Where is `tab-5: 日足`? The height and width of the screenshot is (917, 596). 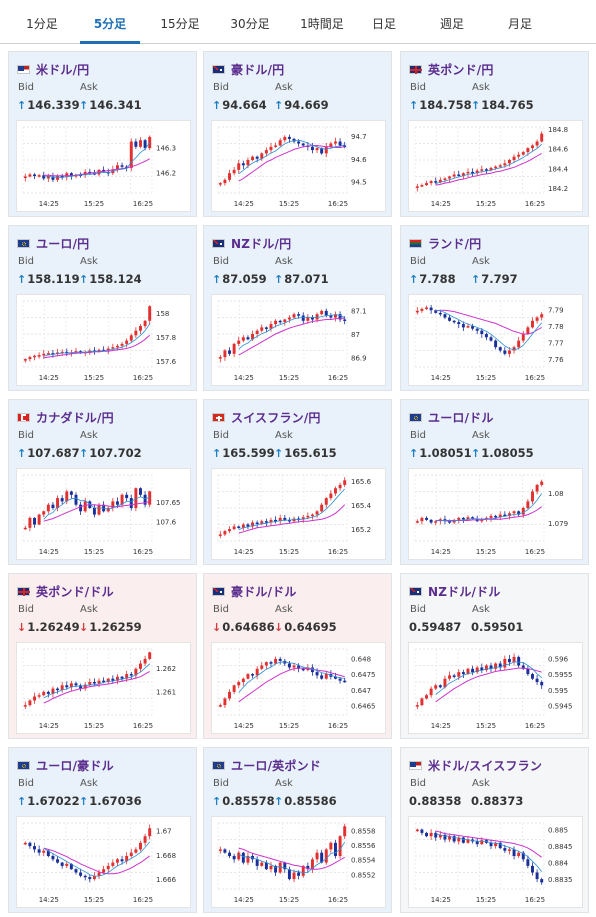
tab-5: 日足 is located at coordinates (383, 24).